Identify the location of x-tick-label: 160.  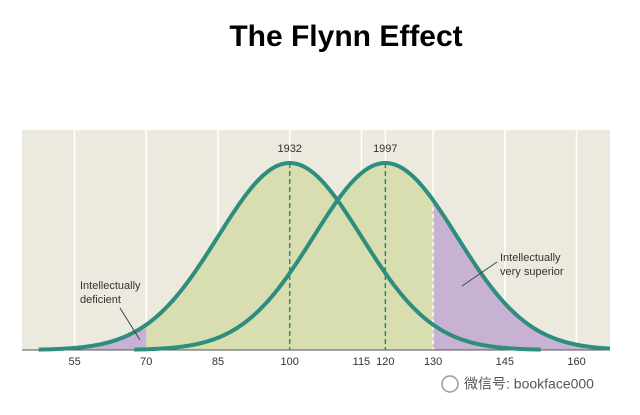
(576, 362).